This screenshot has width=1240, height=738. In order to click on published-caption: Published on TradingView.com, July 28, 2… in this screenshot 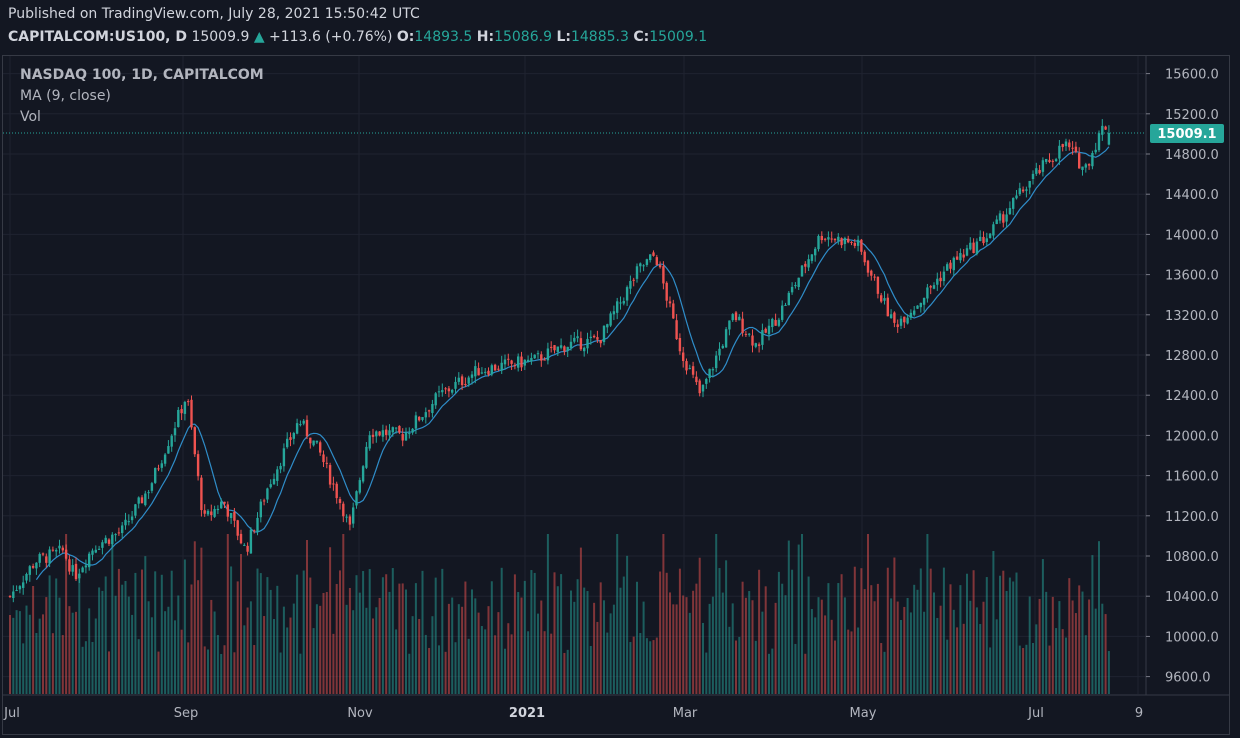, I will do `click(214, 14)`.